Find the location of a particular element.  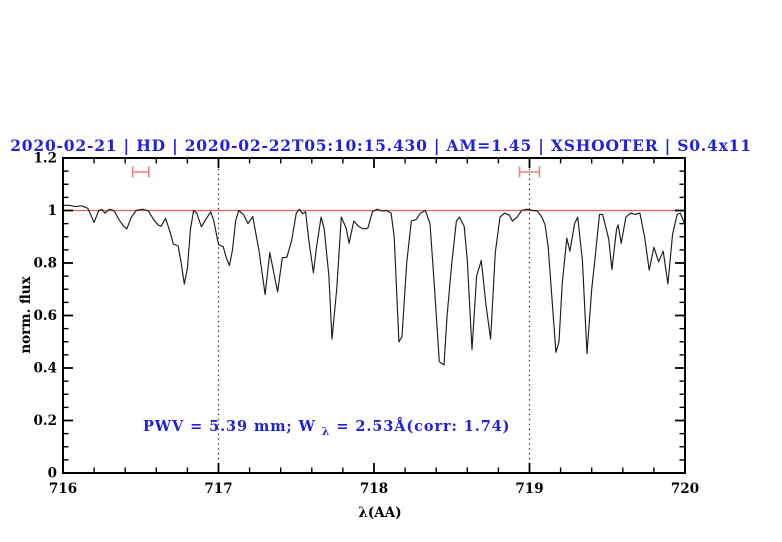

y-axis-label: norm. flux is located at coordinates (26, 314).